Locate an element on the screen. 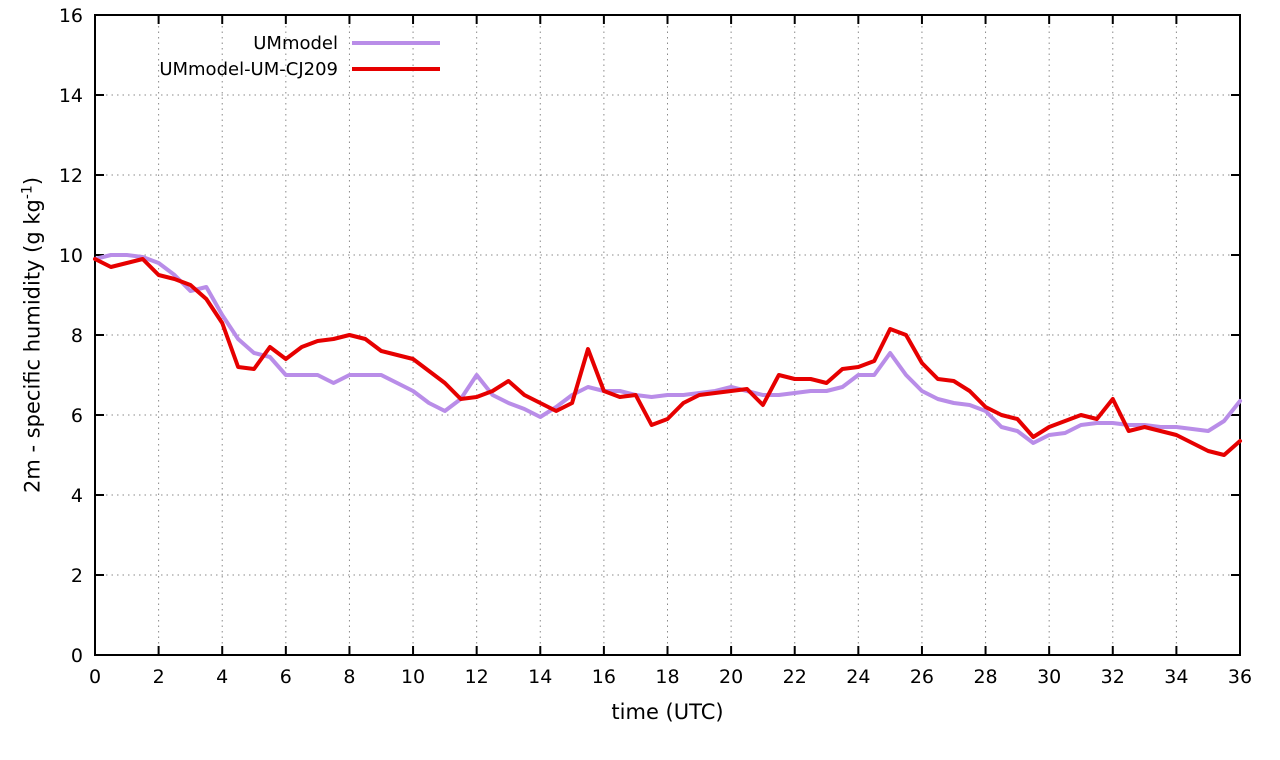 The width and height of the screenshot is (1280, 760). legend: UMmodel UMmodel-UM-CJ209 is located at coordinates (275, 56).